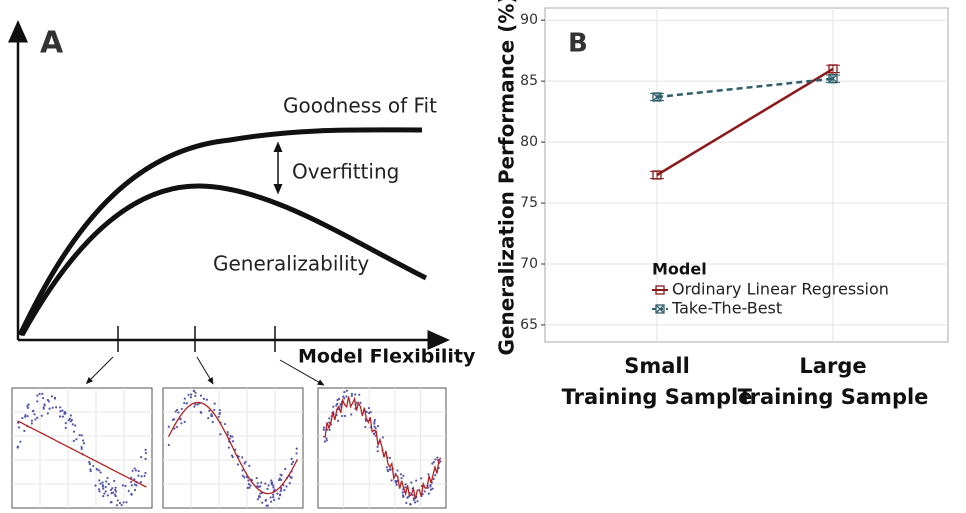 The height and width of the screenshot is (513, 966). Describe the element at coordinates (529, 81) in the screenshot. I see `y-tick-label: 85` at that location.